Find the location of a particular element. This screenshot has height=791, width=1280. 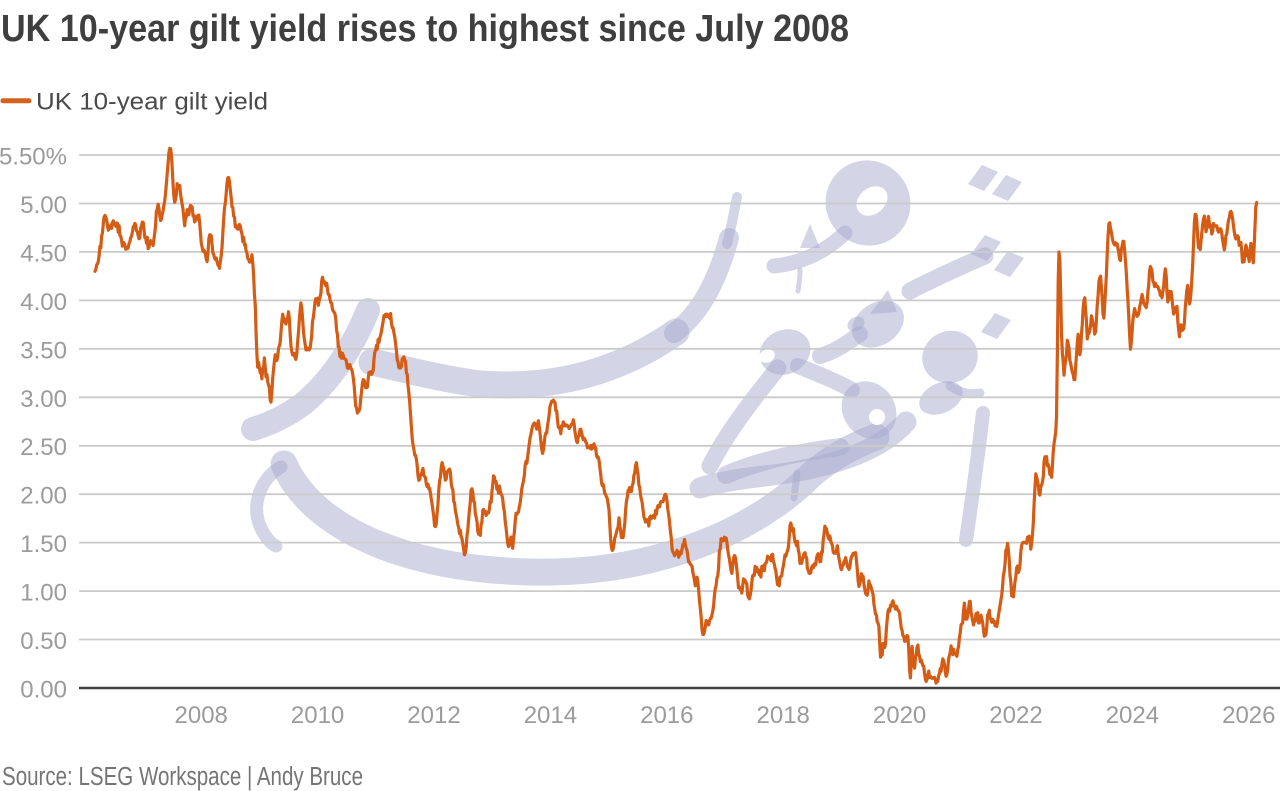

svg-text: 2014 is located at coordinates (550, 715).